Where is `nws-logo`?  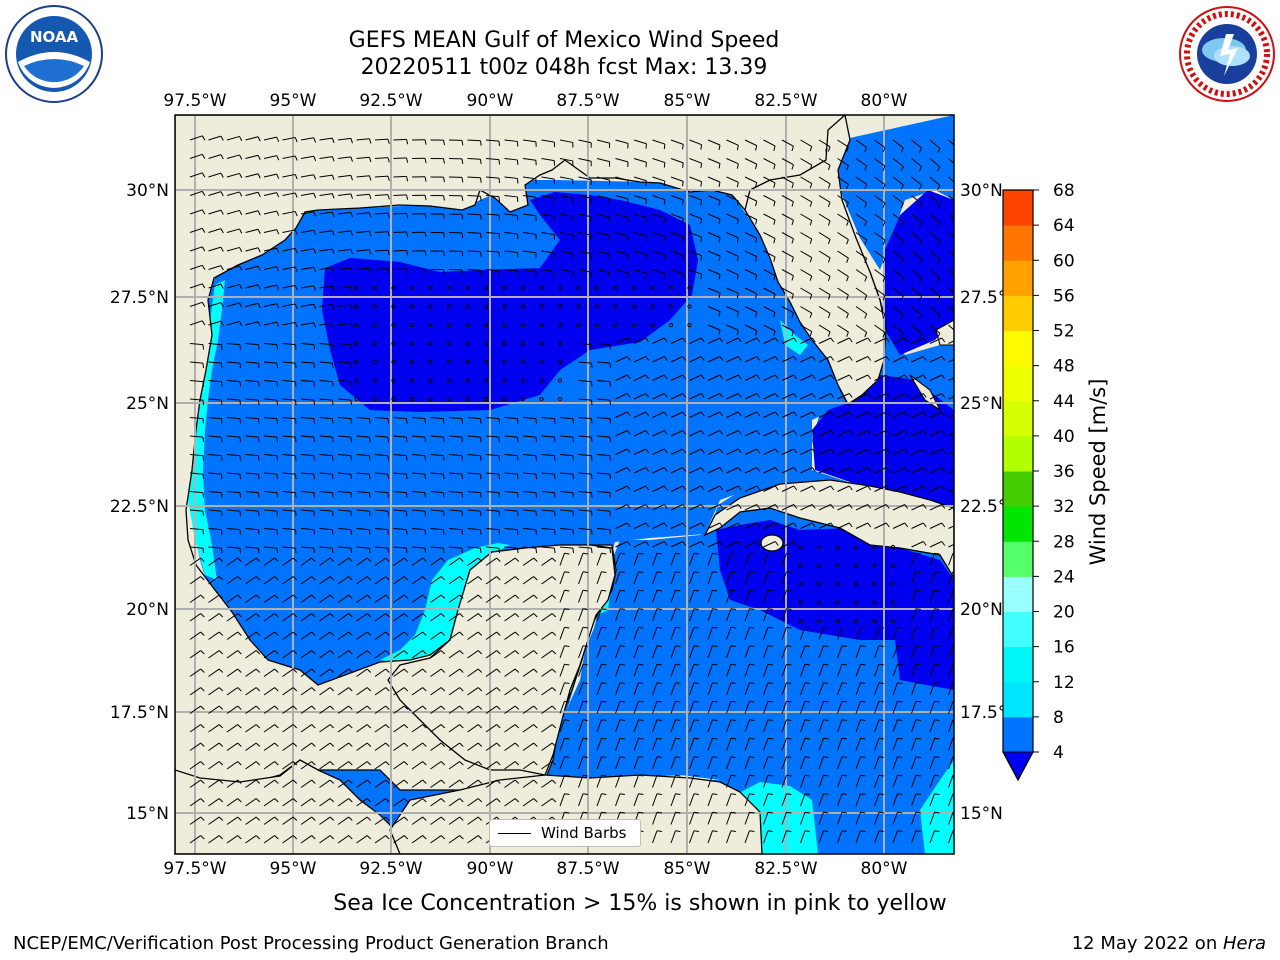
nws-logo is located at coordinates (1227, 54).